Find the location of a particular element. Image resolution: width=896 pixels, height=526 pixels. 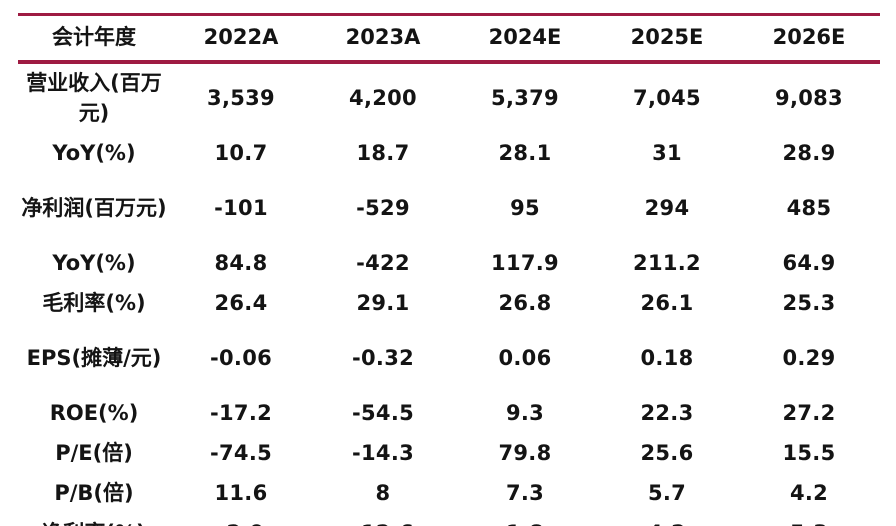

cell-value: -101 is located at coordinates (241, 208).